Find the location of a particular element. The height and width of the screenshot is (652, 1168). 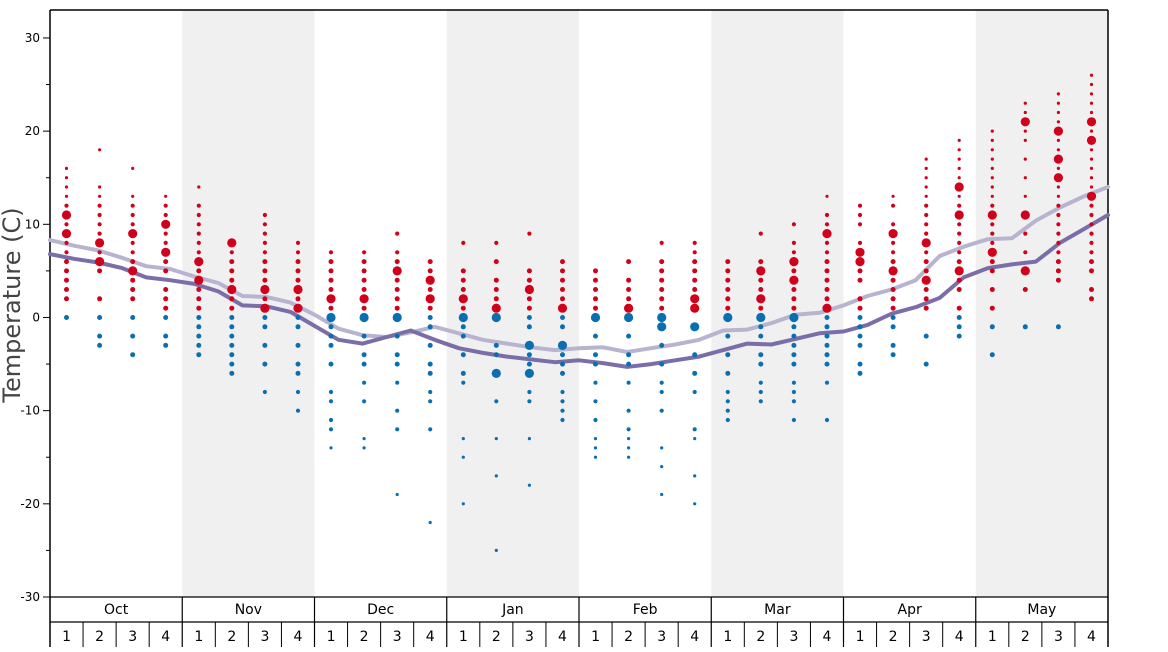

y-axis-label: Temperature (C) is located at coordinates (13, 305).